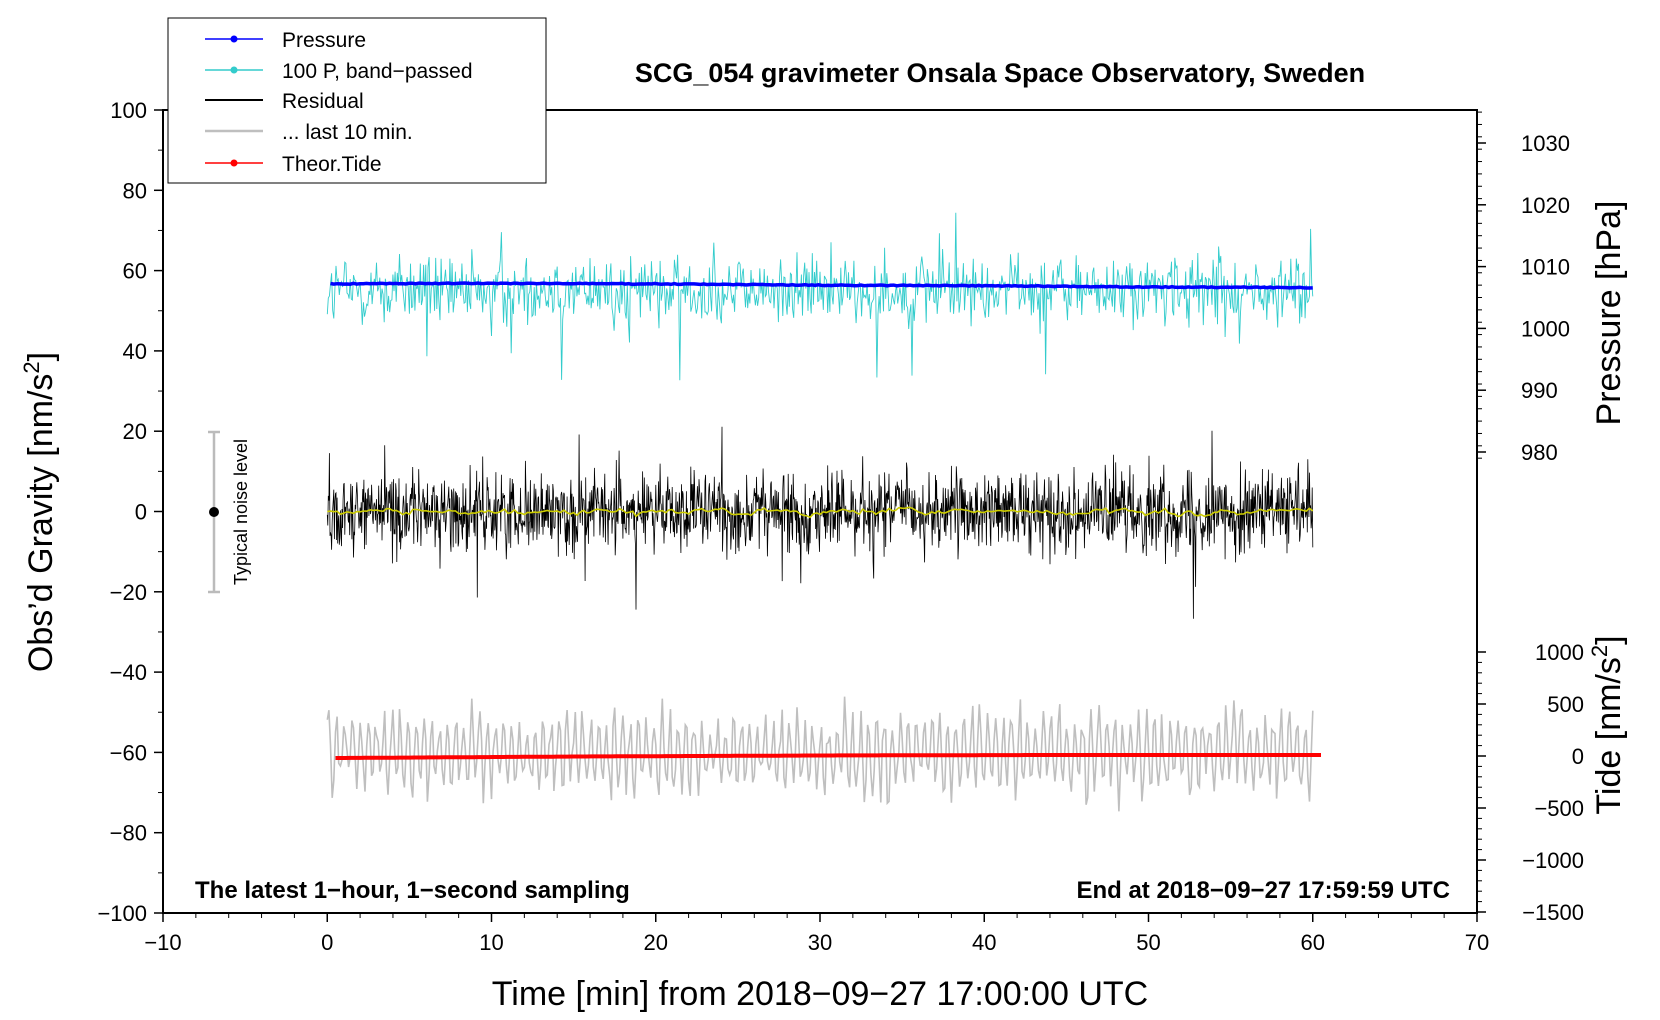 This screenshot has height=1020, width=1660. Describe the element at coordinates (377, 71) in the screenshot. I see `legend-label-bandpassed: 100 P, band−passed` at that location.